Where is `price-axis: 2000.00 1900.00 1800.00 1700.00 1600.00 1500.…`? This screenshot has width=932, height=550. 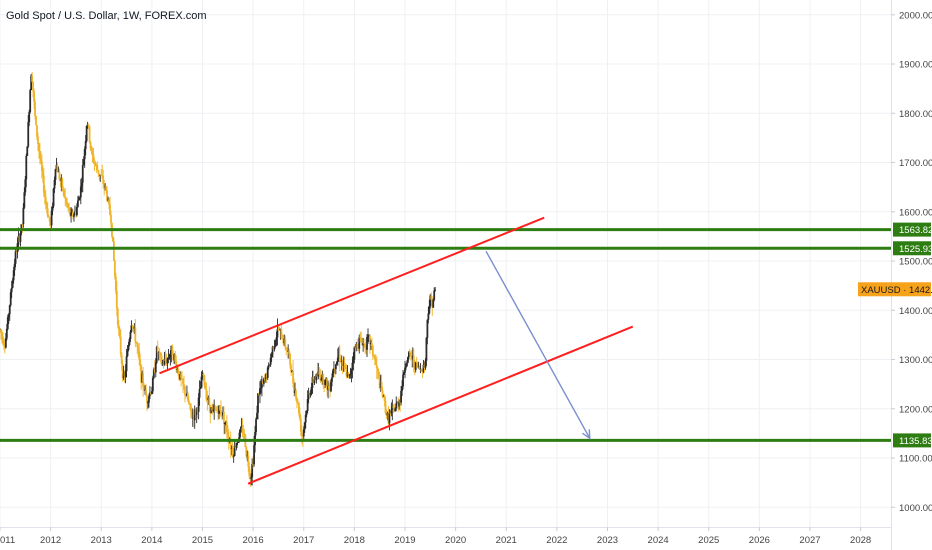
price-axis: 2000.00 1900.00 1800.00 1700.00 1600.00 1500.… is located at coordinates (911, 262).